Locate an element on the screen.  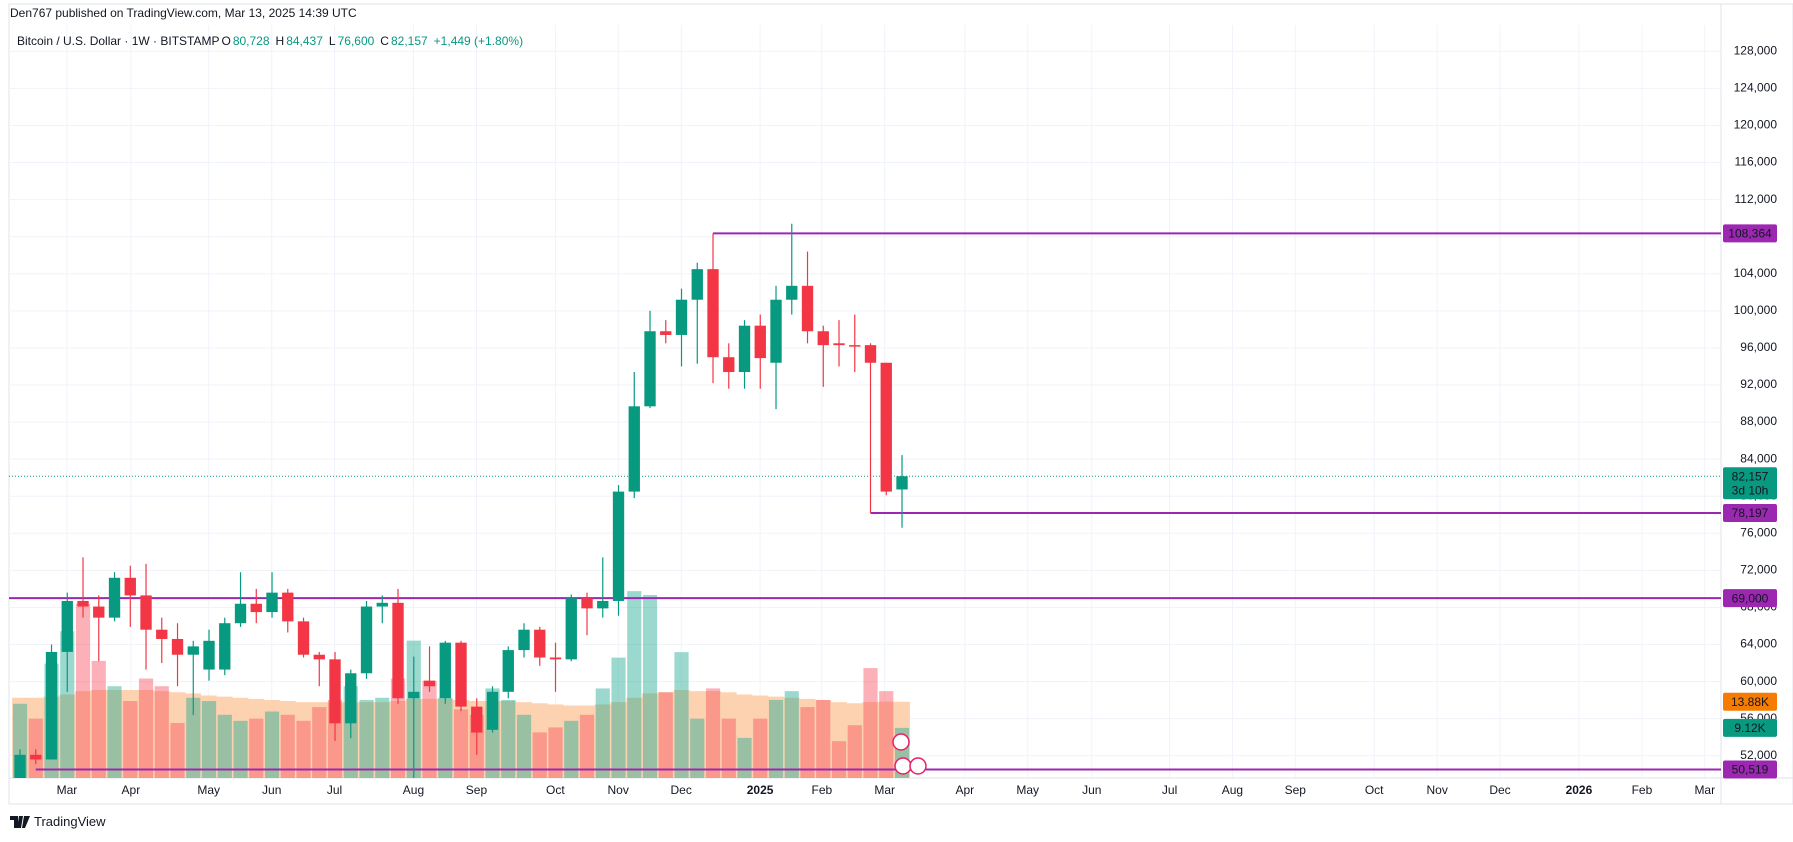
level-tag-label: 78,197 is located at coordinates (1750, 513).